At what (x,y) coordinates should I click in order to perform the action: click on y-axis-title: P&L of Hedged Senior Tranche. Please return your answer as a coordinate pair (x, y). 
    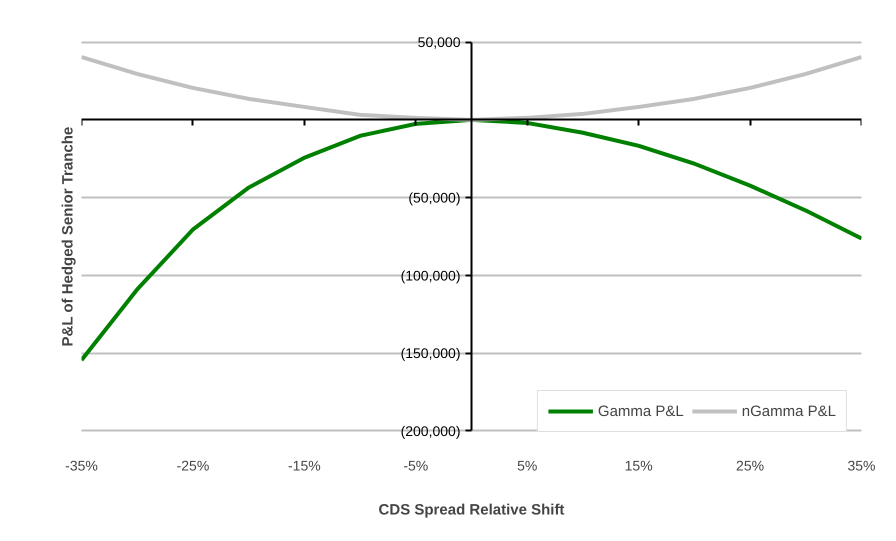
    Looking at the image, I should click on (68, 236).